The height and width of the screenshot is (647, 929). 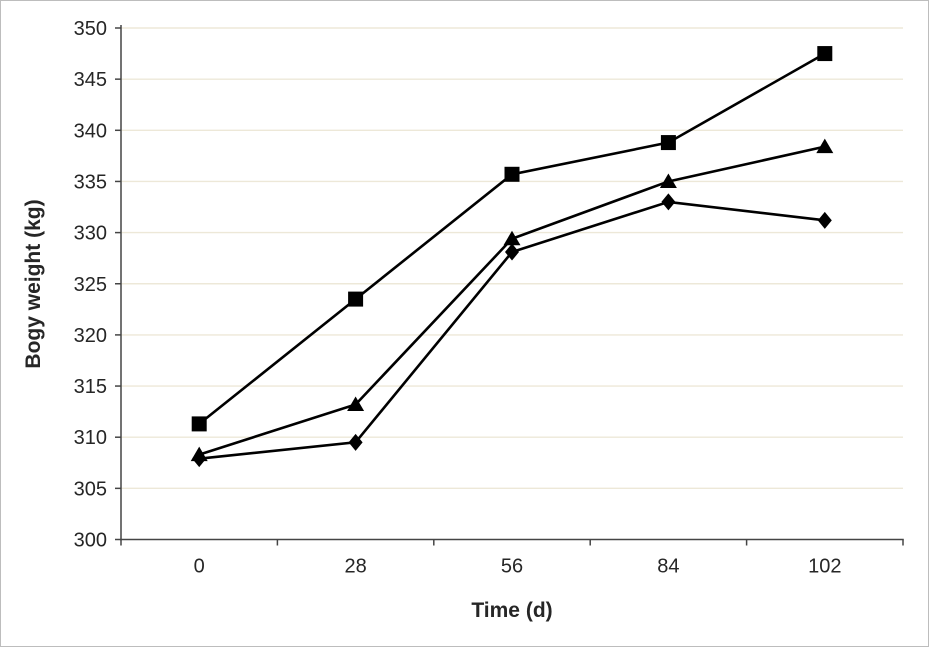 I want to click on y-tick-label: 345, so click(x=90, y=80).